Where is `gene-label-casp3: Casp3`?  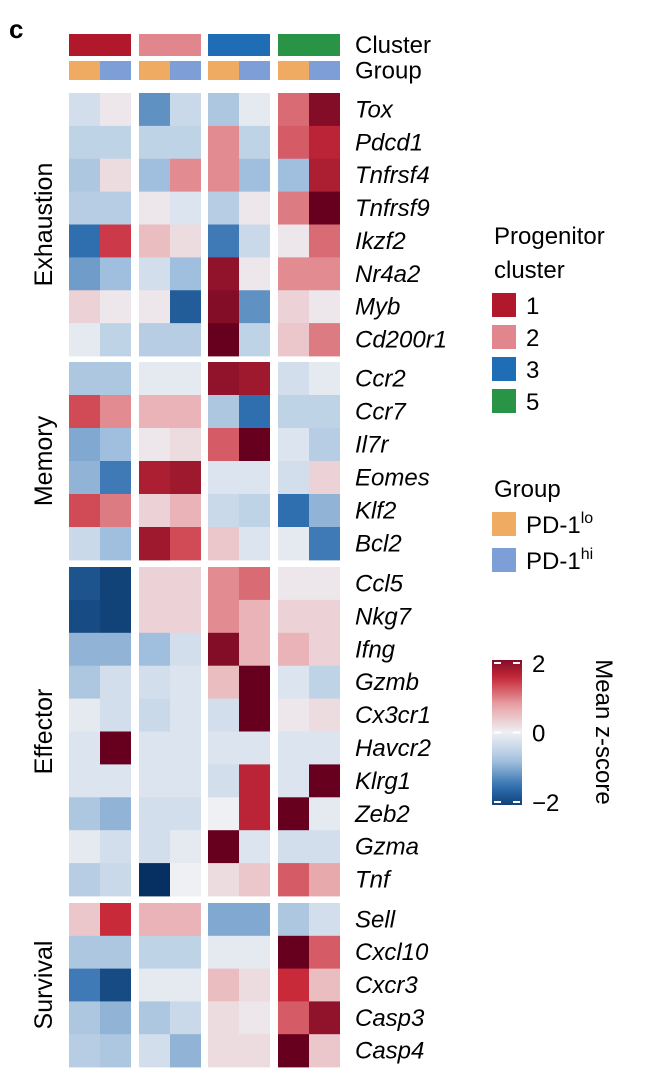
gene-label-casp3: Casp3 is located at coordinates (390, 1018).